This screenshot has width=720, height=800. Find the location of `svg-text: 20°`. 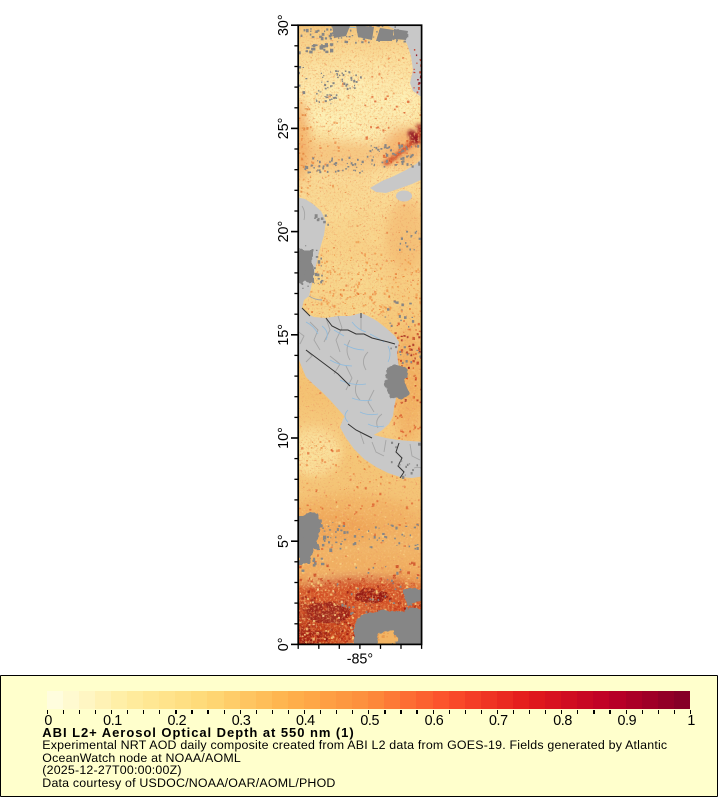

svg-text: 20° is located at coordinates (284, 232).